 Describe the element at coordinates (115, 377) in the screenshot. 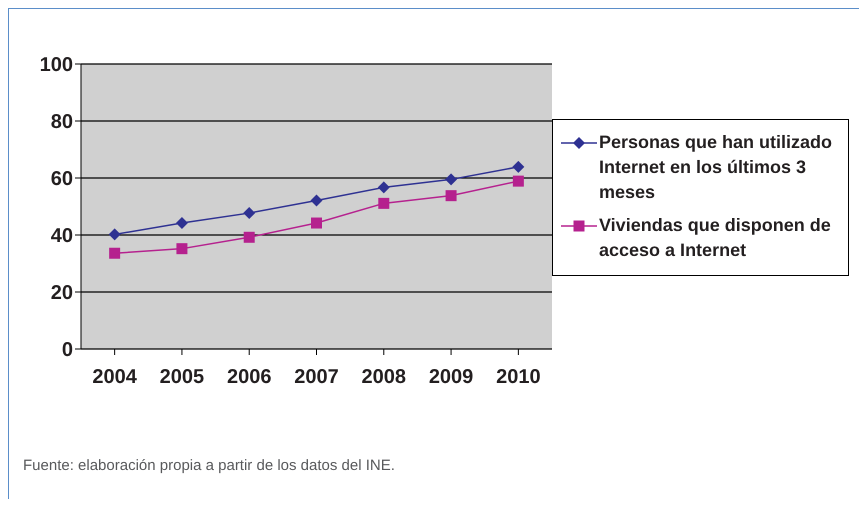

I see `x-tick-label: 2004` at that location.